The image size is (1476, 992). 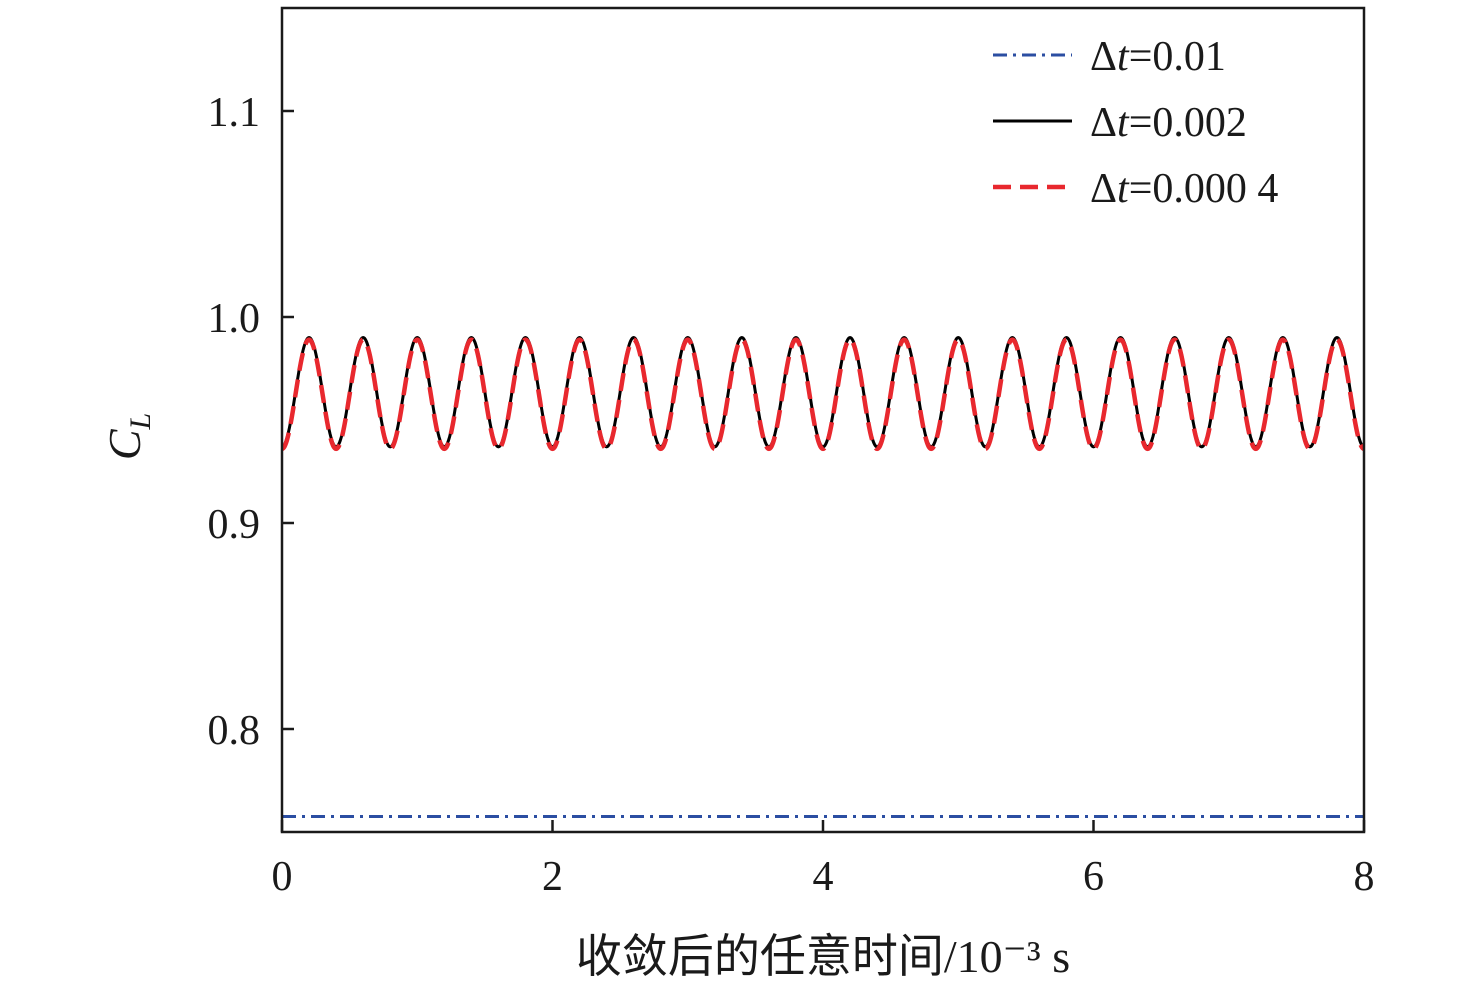 What do you see at coordinates (234, 525) in the screenshot?
I see `y-tick-label: 0.9` at bounding box center [234, 525].